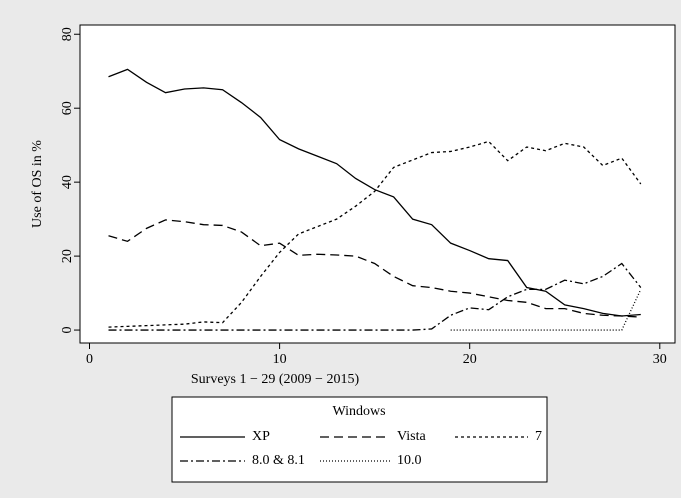 This screenshot has height=498, width=681. What do you see at coordinates (470, 359) in the screenshot?
I see `x-tick-label: 20` at bounding box center [470, 359].